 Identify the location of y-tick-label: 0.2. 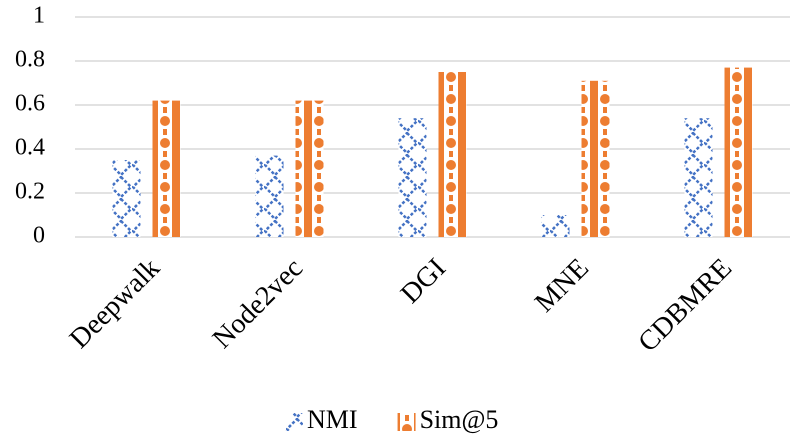
(30, 192).